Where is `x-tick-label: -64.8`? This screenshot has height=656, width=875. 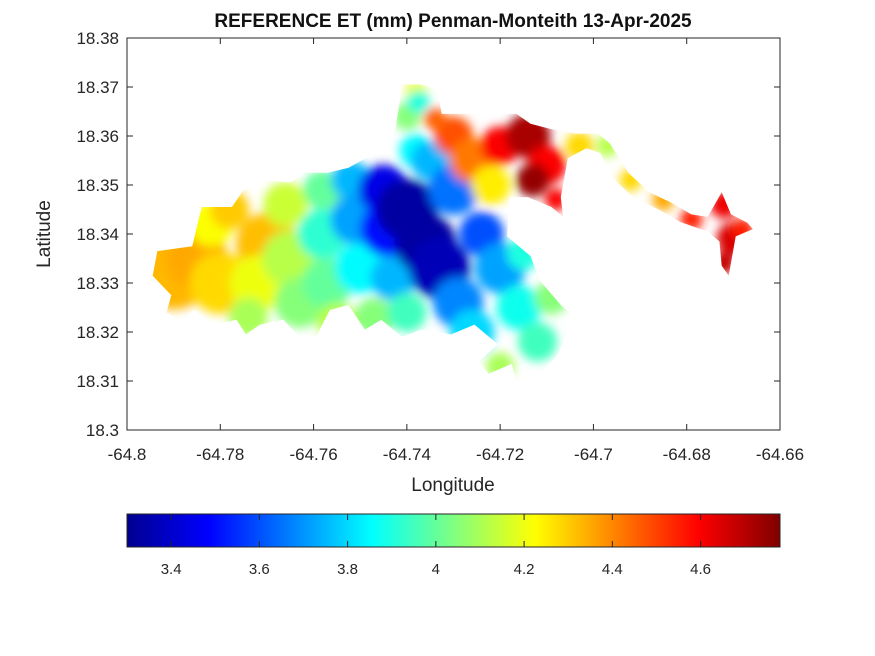 x-tick-label: -64.8 is located at coordinates (127, 454).